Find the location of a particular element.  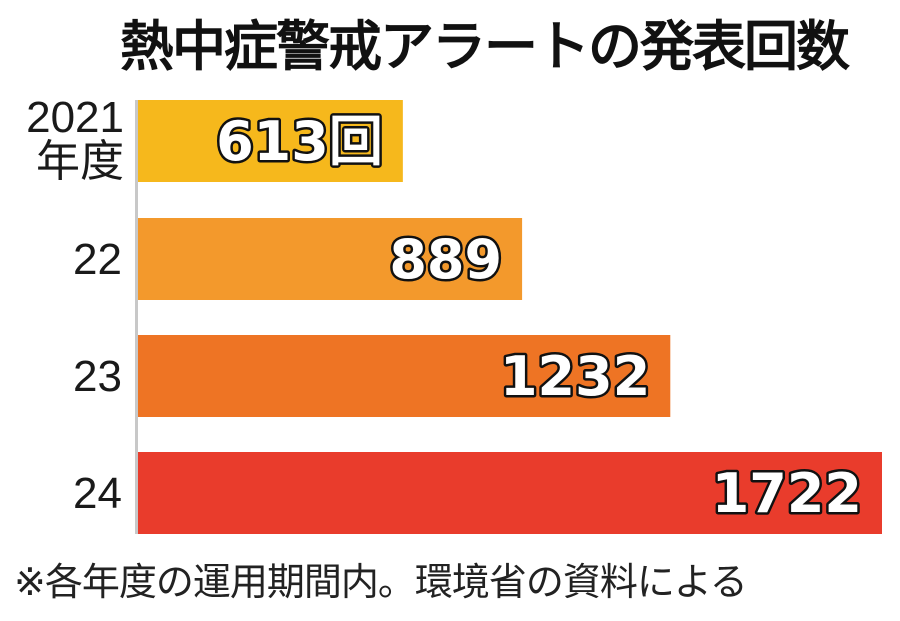

bar-value-label-2: 1232 is located at coordinates (575, 376).